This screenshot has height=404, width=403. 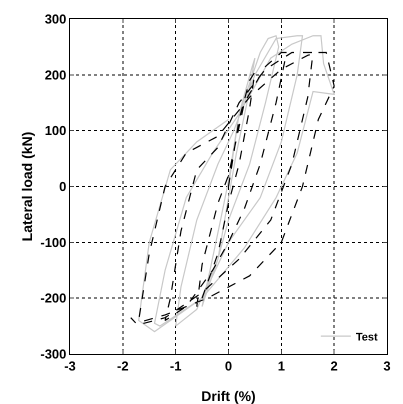 What do you see at coordinates (55, 74) in the screenshot?
I see `y-tick-label: 200` at bounding box center [55, 74].